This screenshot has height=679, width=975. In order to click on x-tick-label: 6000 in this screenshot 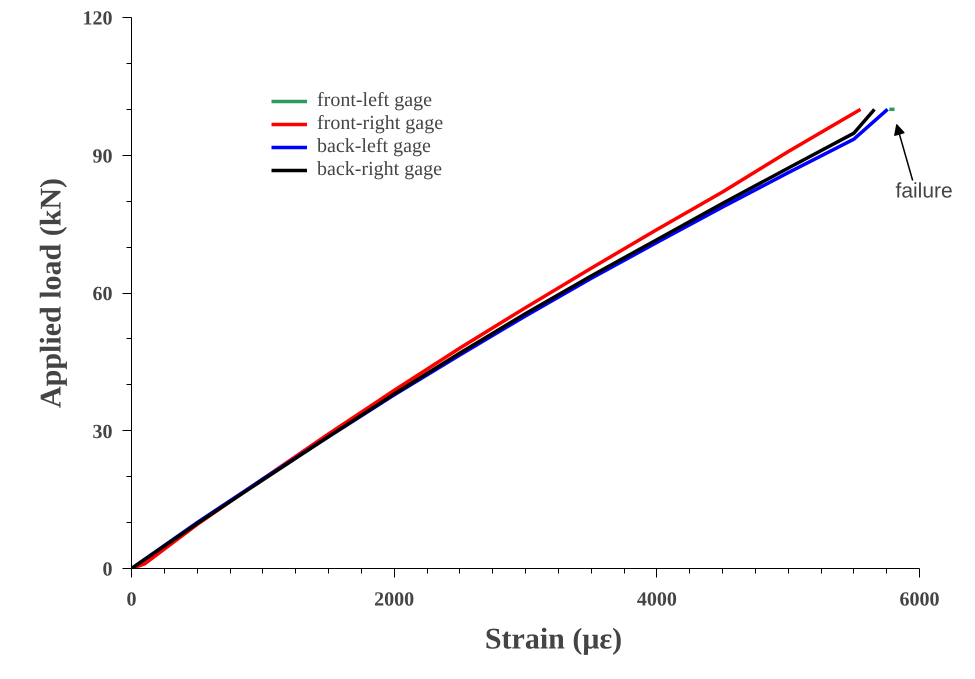, I will do `click(920, 599)`.